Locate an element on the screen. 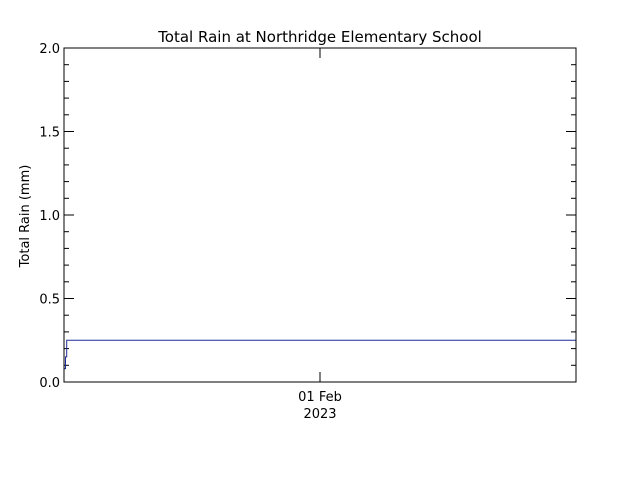 The width and height of the screenshot is (640, 480). y-tick-label: 0.5 is located at coordinates (49, 300).